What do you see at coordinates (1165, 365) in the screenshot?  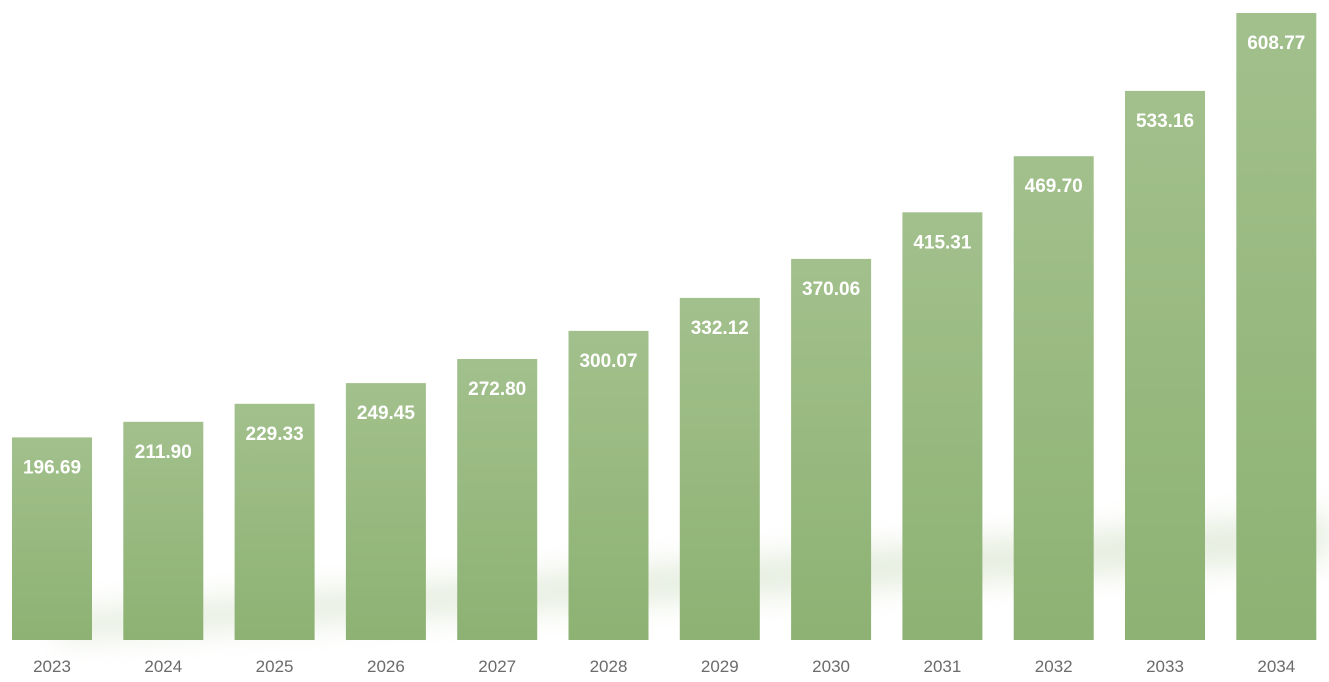 I see `bar-2033` at bounding box center [1165, 365].